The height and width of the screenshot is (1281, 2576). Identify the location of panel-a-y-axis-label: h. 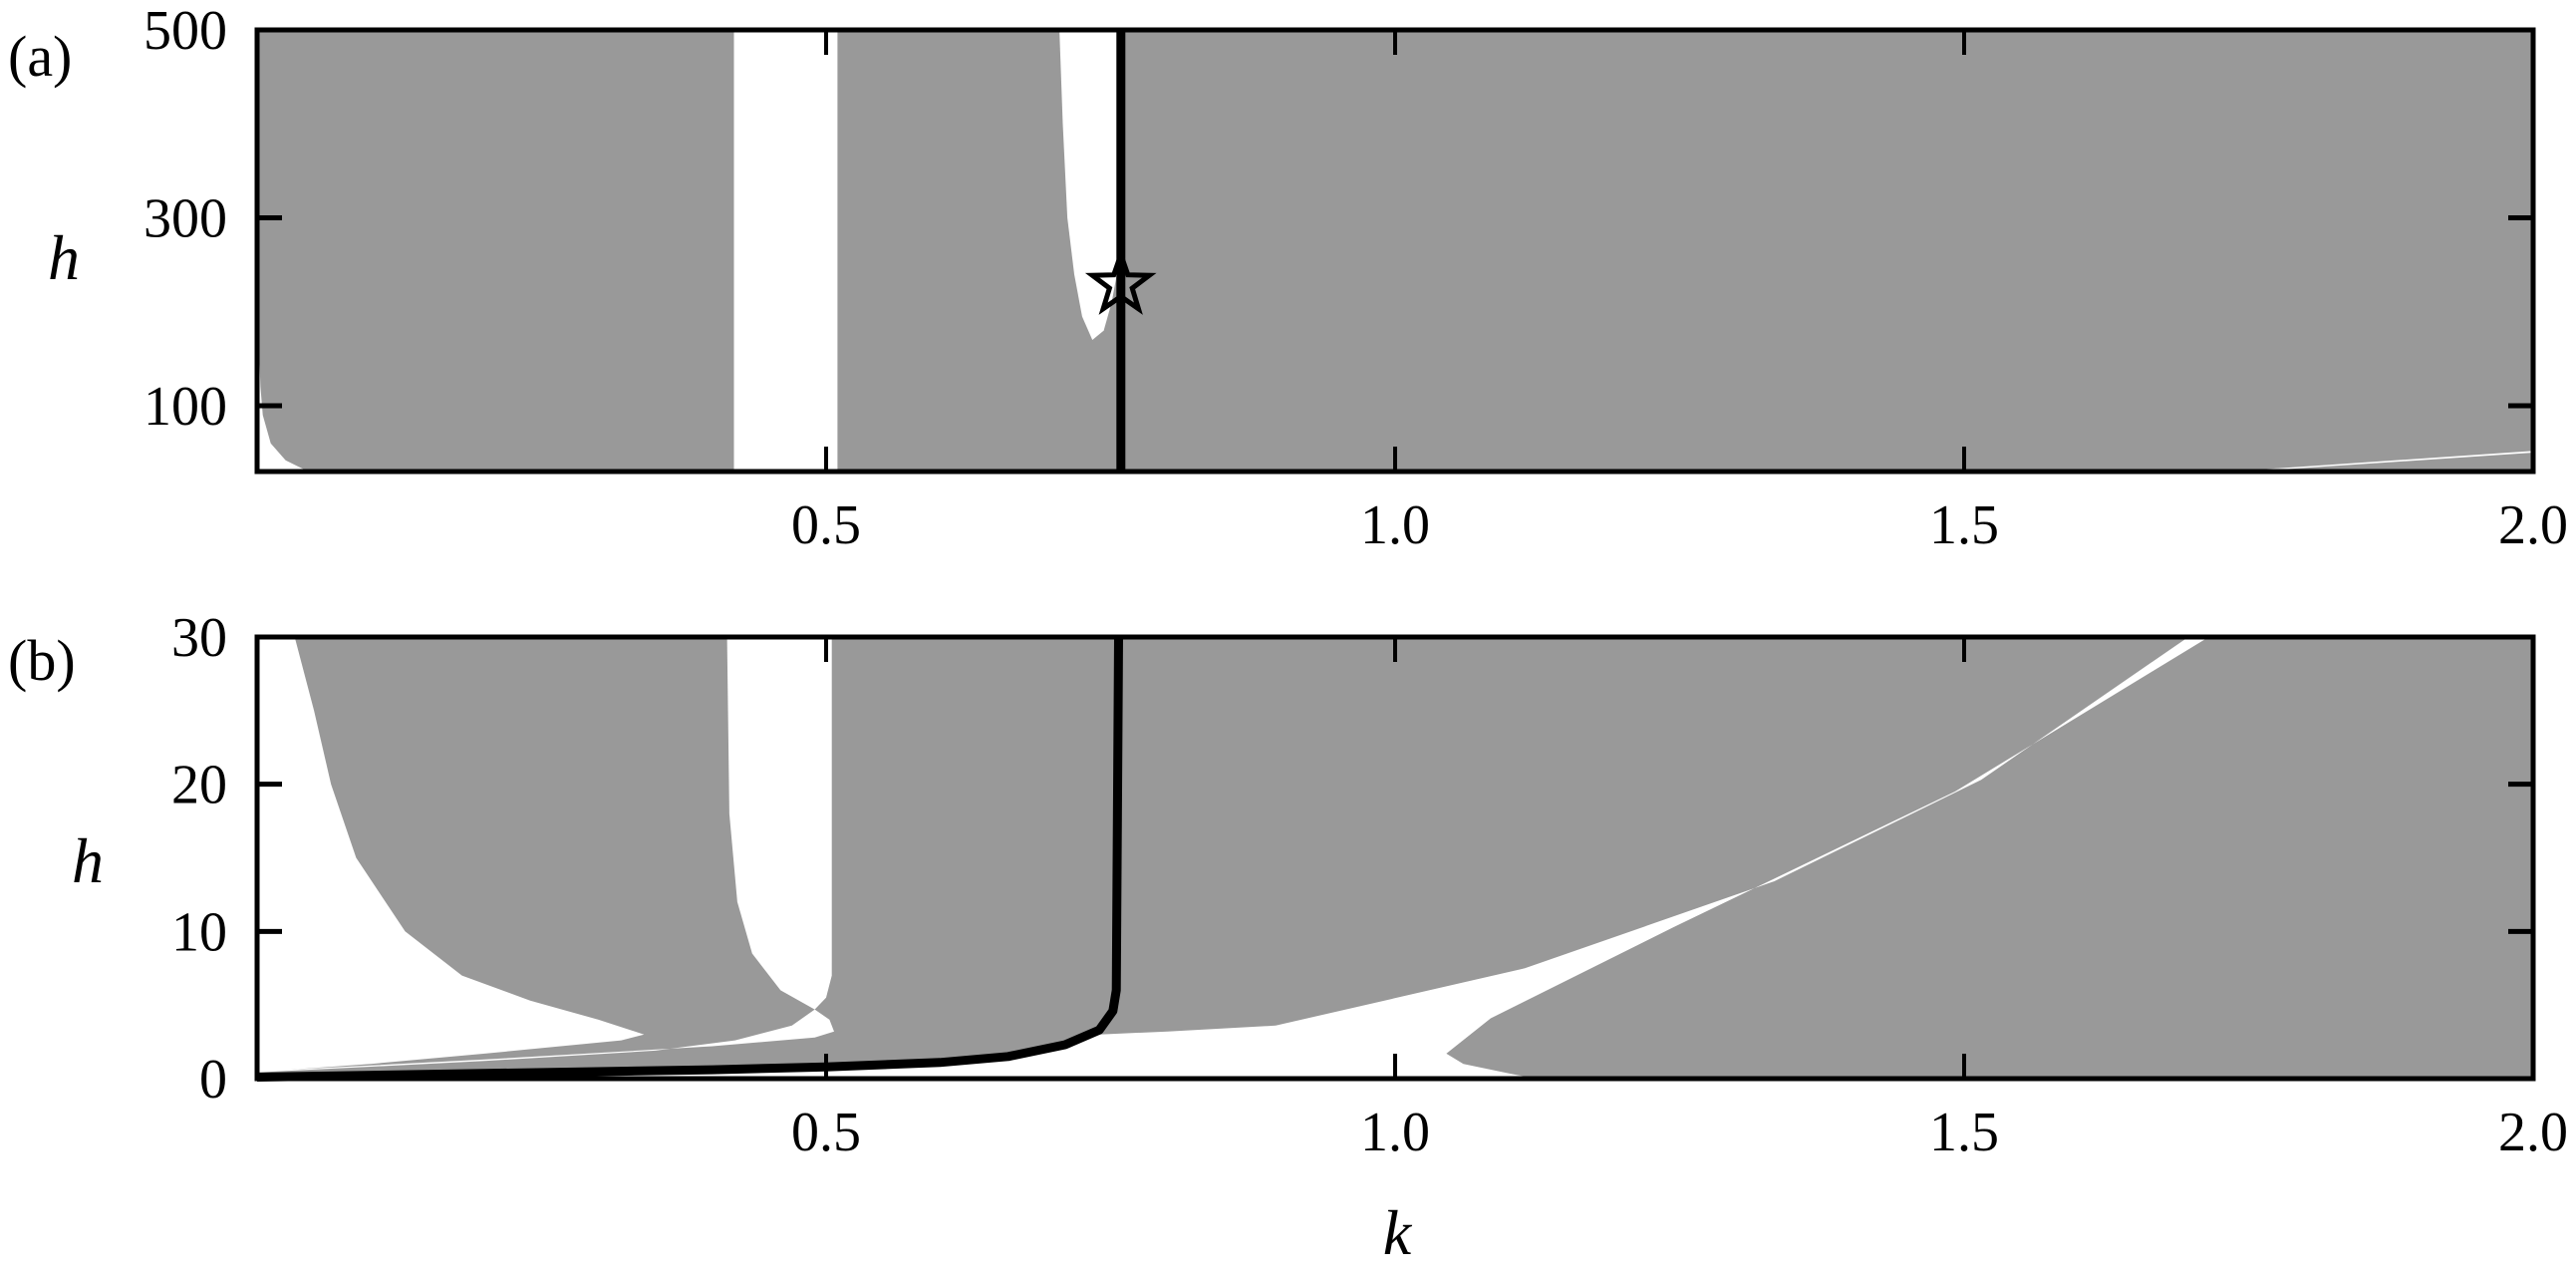
(64, 257).